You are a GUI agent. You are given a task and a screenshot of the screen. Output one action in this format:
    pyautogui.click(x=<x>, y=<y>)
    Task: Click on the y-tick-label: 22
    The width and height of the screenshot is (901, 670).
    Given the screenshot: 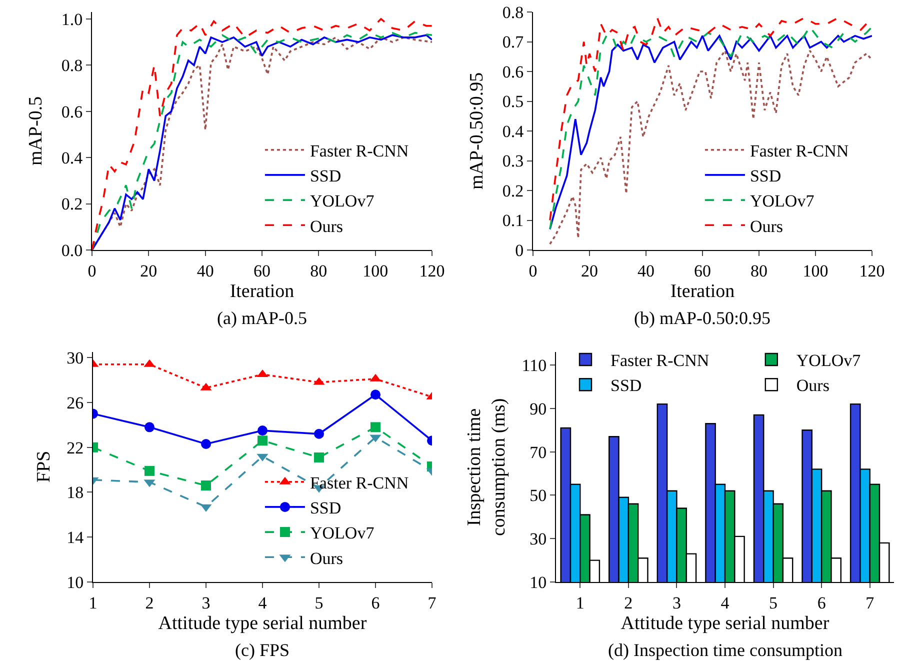 What is the action you would take?
    pyautogui.click(x=75, y=448)
    